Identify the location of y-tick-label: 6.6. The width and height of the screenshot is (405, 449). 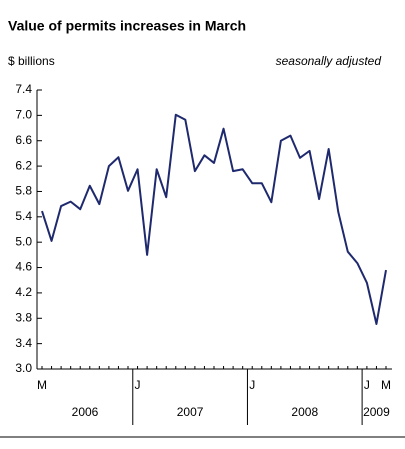
(23, 140).